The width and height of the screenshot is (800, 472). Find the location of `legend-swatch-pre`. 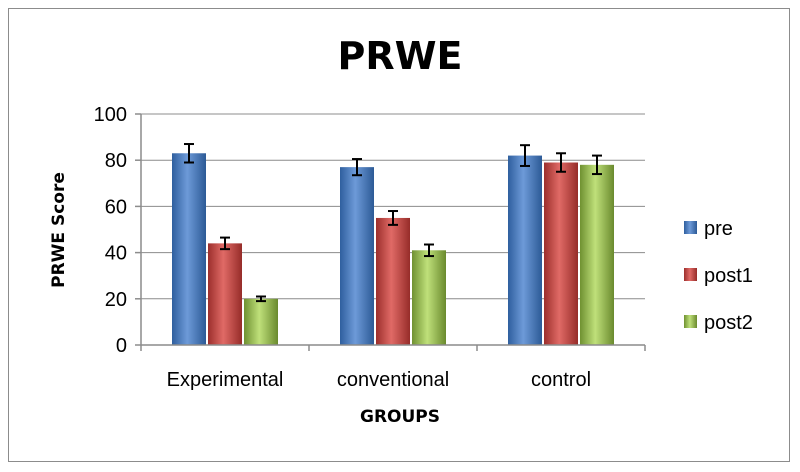

legend-swatch-pre is located at coordinates (690, 227).